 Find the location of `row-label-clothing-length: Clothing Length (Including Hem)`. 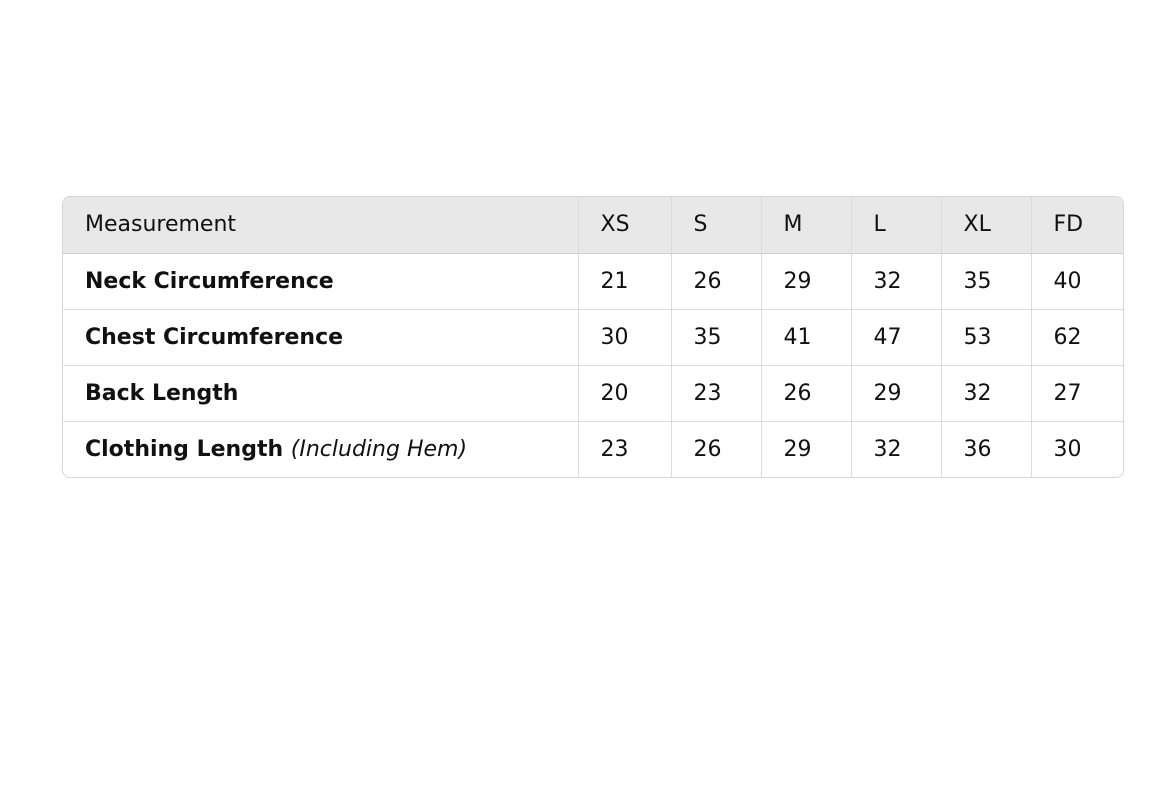

row-label-clothing-length: Clothing Length (Including Hem) is located at coordinates (321, 449).